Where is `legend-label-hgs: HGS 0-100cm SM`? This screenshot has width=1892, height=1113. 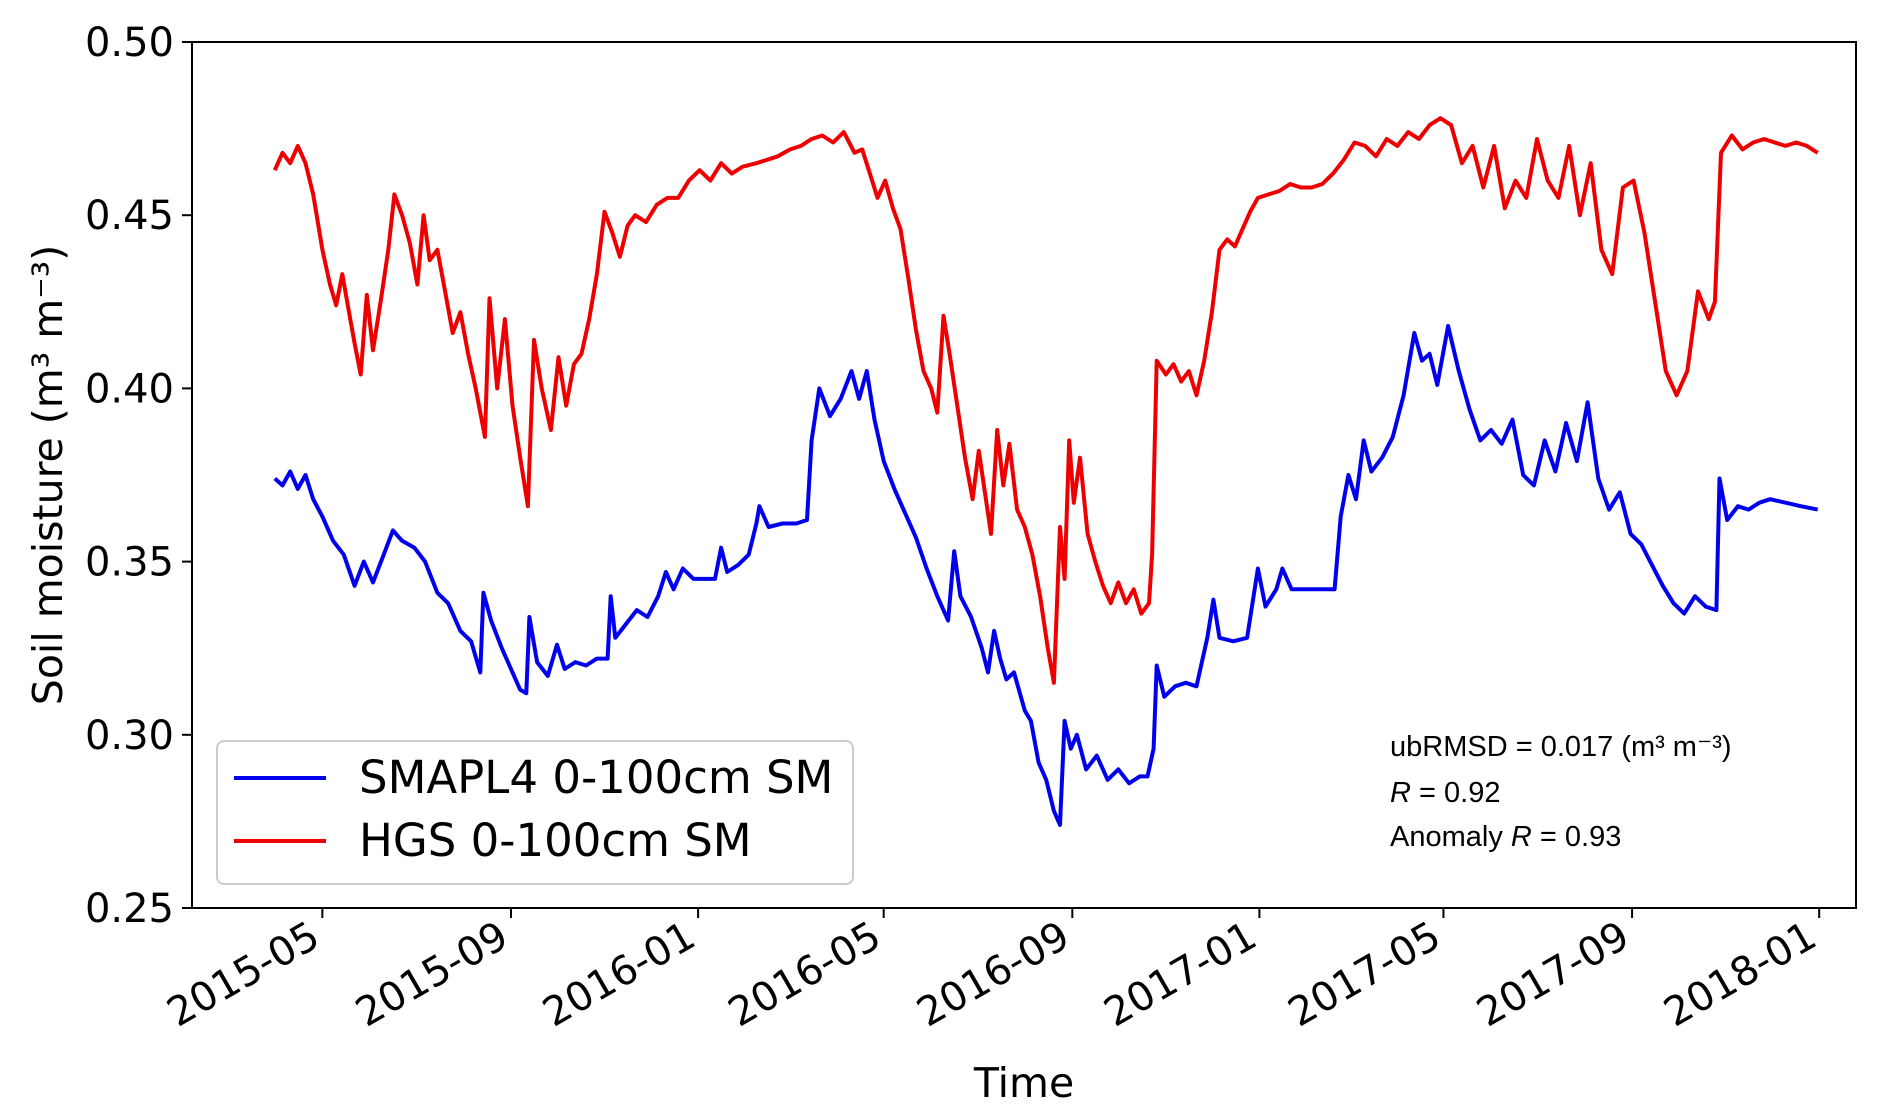
legend-label-hgs: HGS 0-100cm SM is located at coordinates (555, 840).